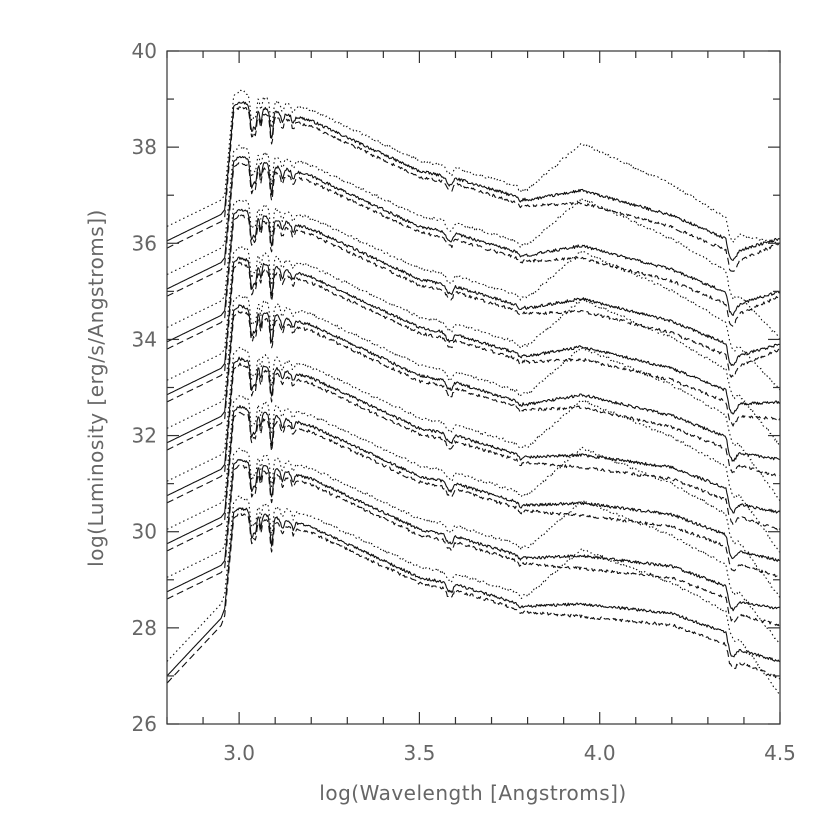 The width and height of the screenshot is (830, 830). What do you see at coordinates (144, 243) in the screenshot?
I see `y-tick-label: 36` at bounding box center [144, 243].